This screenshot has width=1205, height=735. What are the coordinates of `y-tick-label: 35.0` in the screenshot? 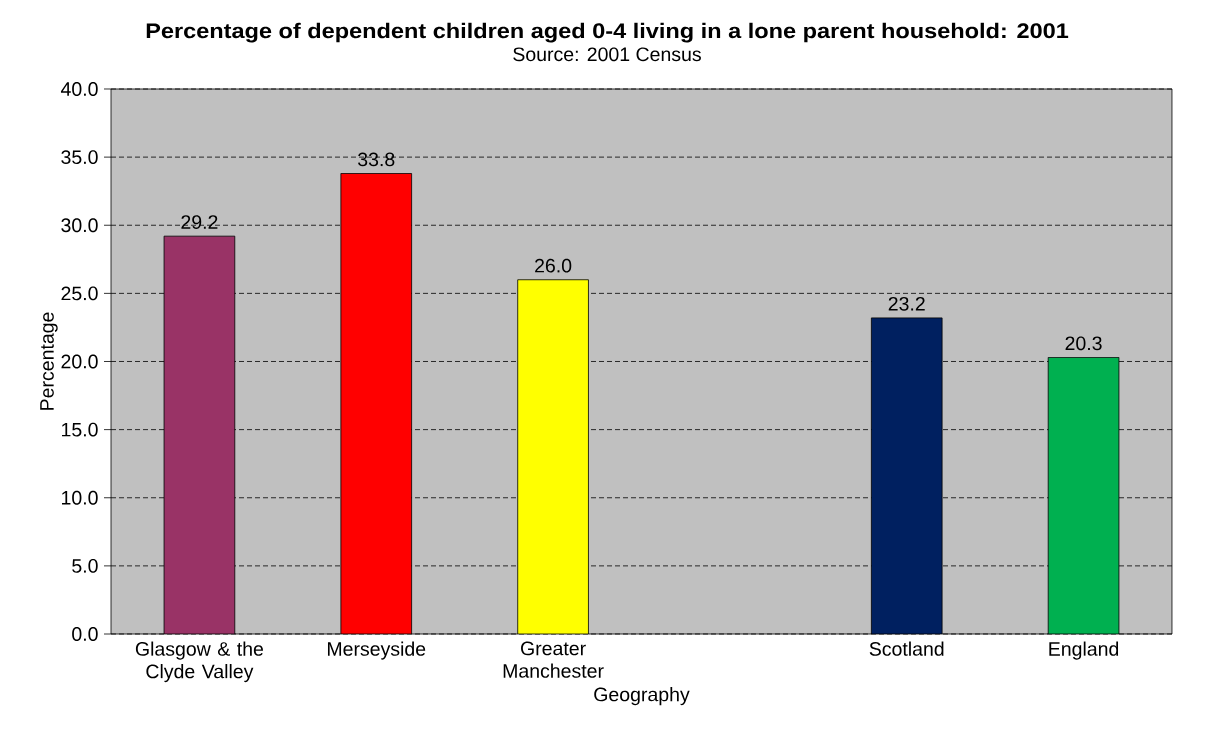 It's located at (79, 157).